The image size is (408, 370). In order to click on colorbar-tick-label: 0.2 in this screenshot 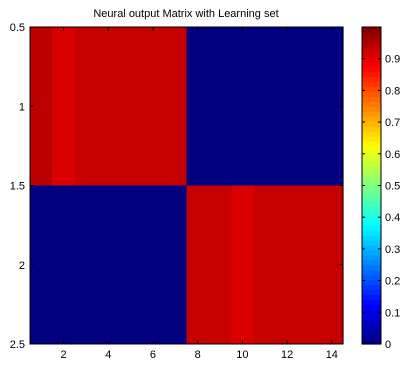, I will do `click(392, 282)`.